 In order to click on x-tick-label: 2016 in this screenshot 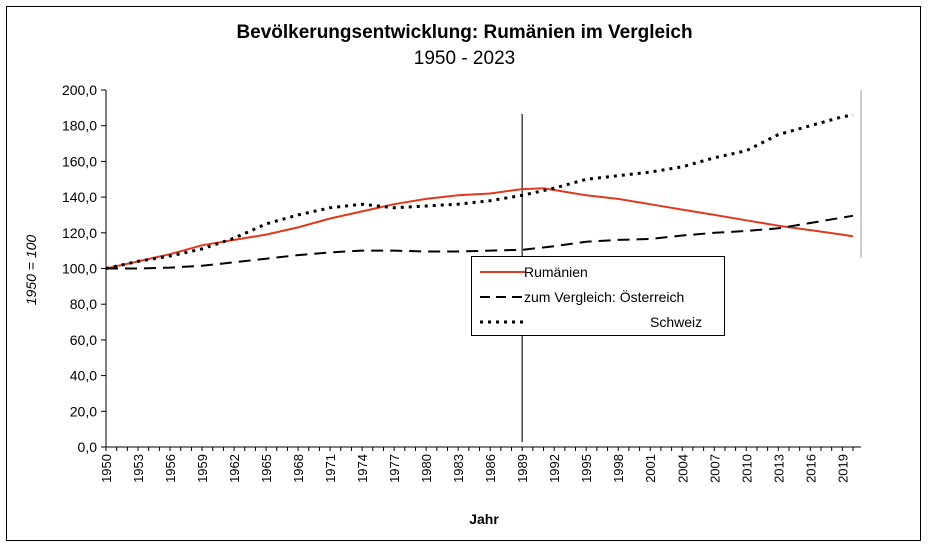, I will do `click(810, 468)`.